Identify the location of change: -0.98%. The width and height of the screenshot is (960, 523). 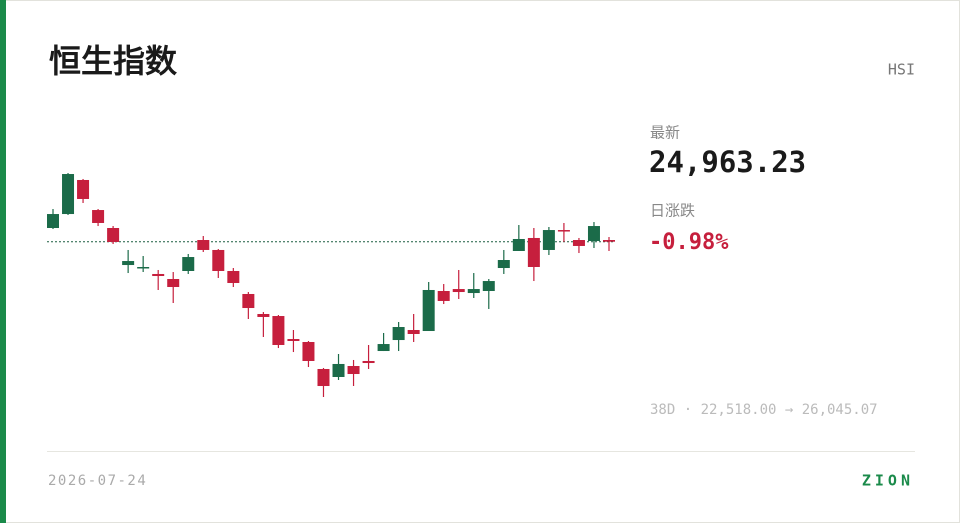
(689, 242).